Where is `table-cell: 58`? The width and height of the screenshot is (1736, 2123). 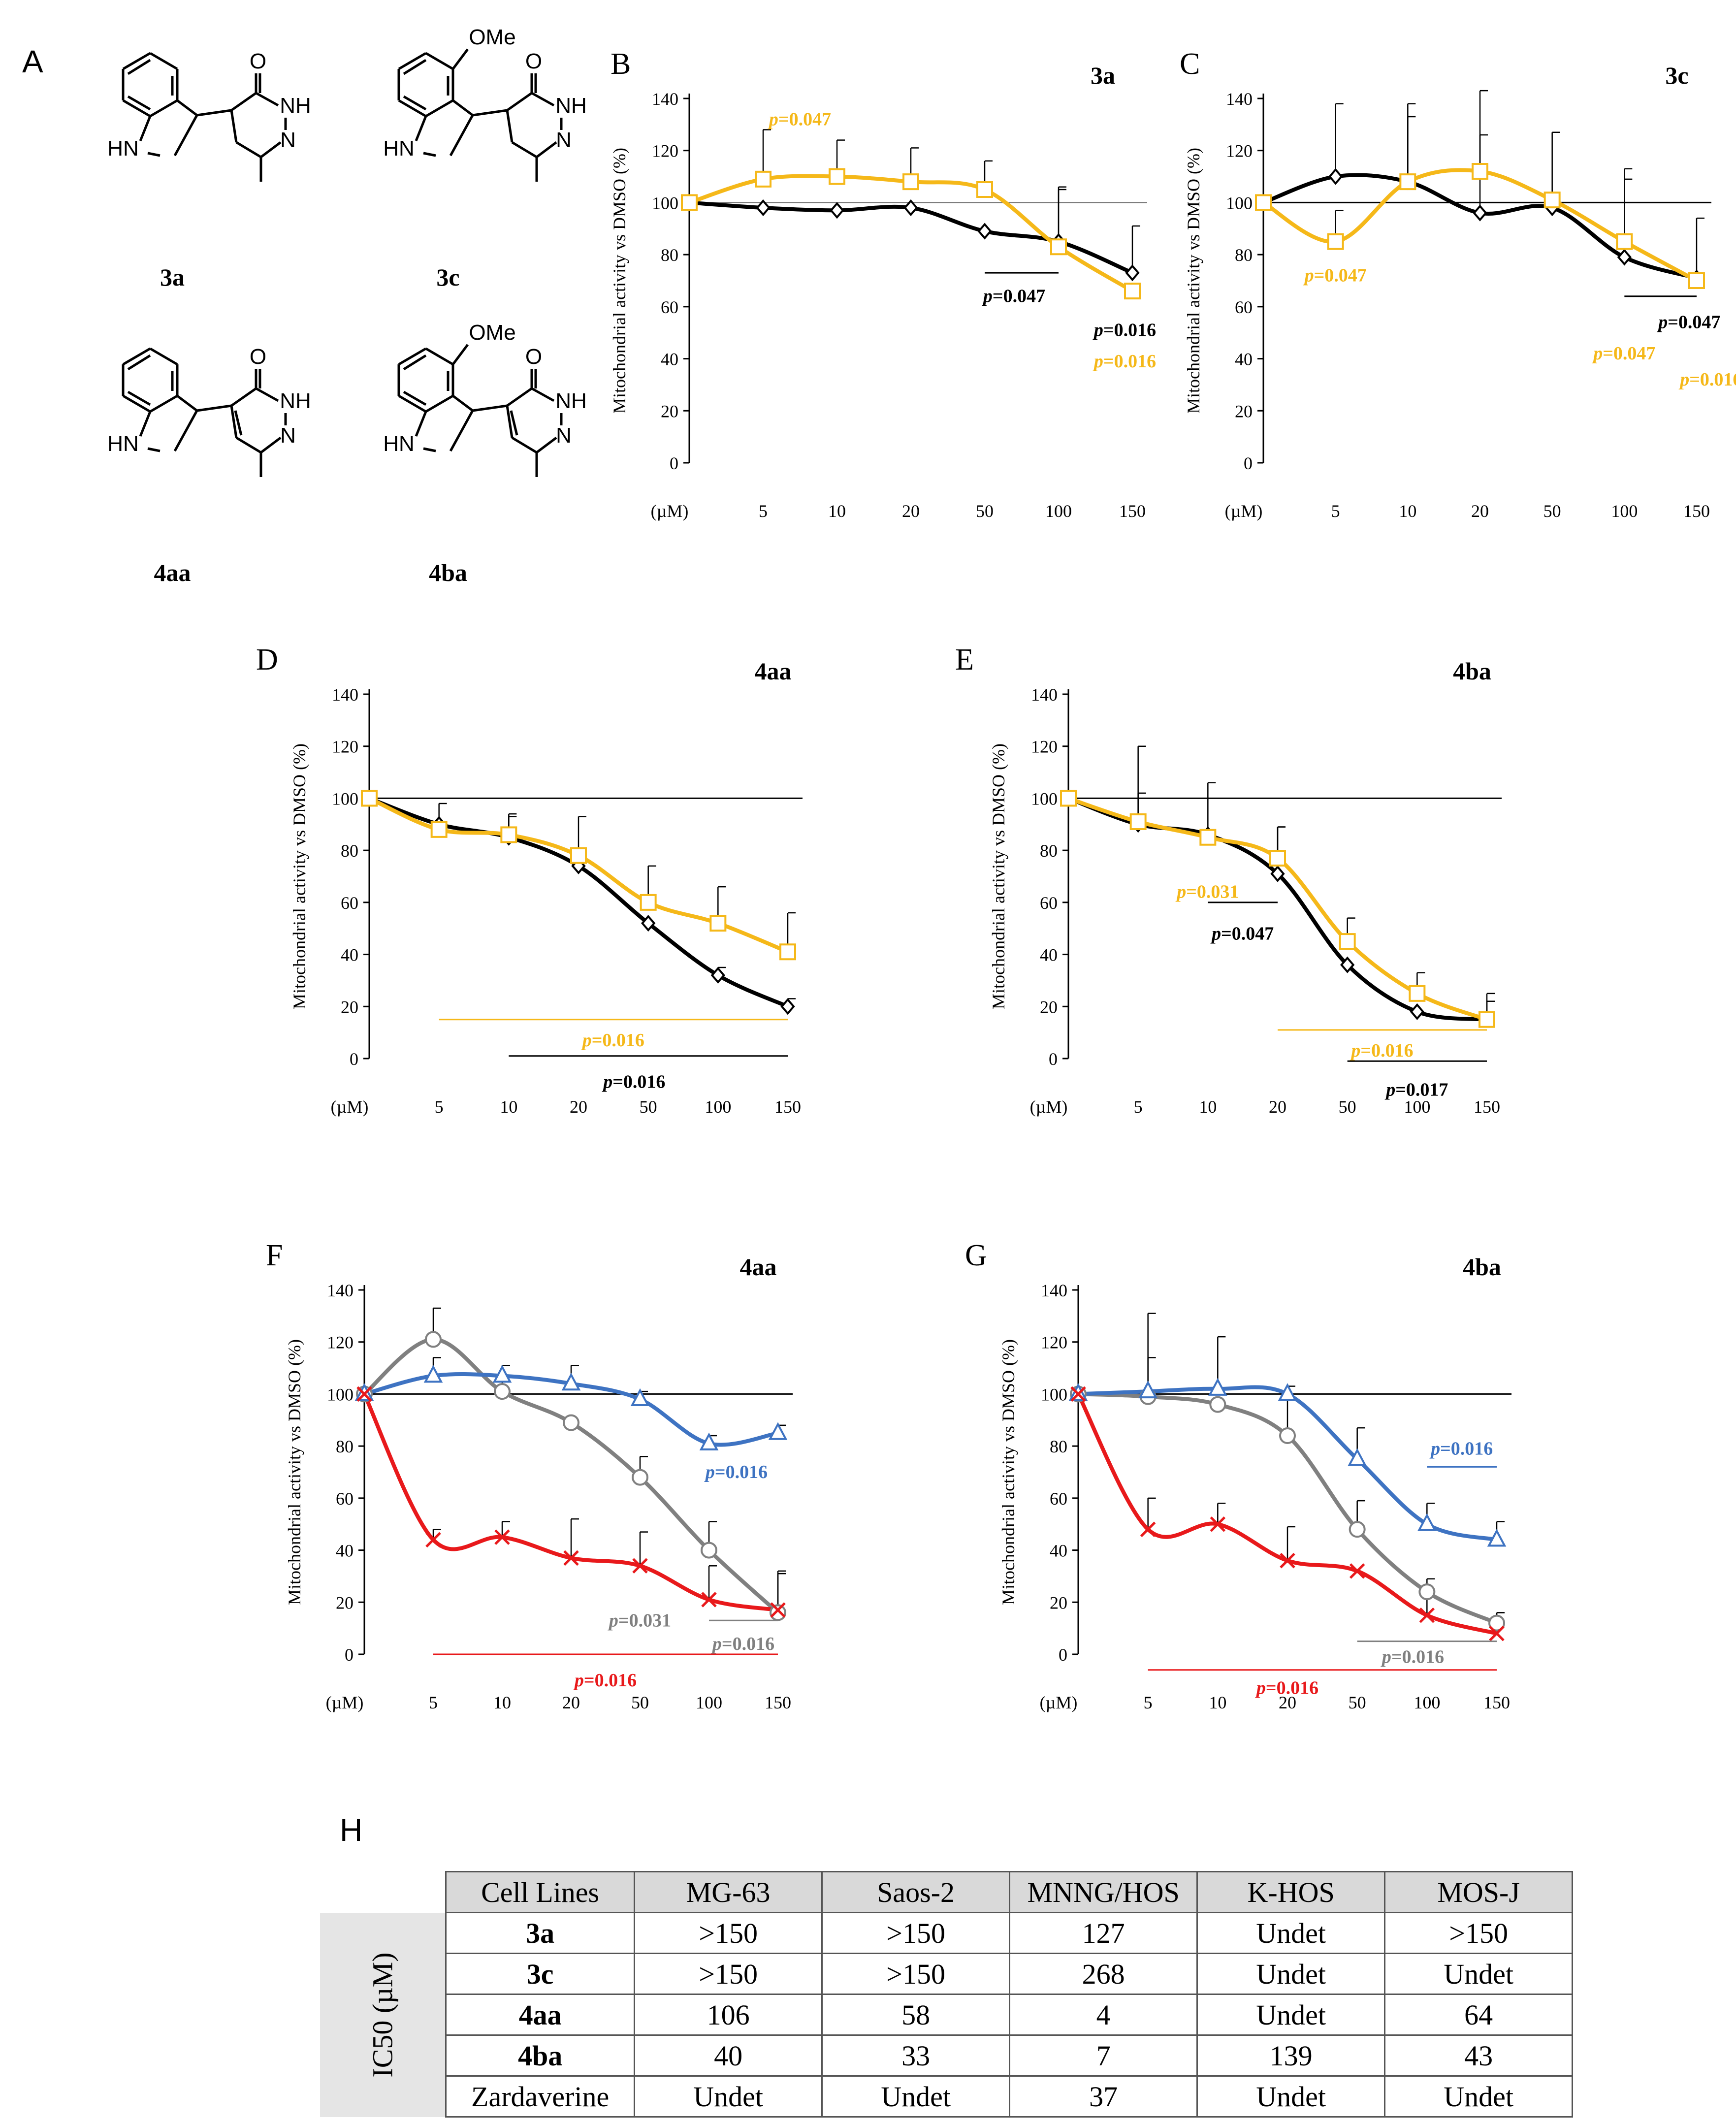 table-cell: 58 is located at coordinates (916, 2015).